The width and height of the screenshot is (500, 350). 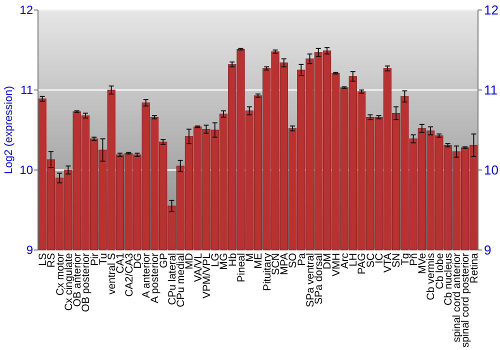 What do you see at coordinates (379, 258) in the screenshot?
I see `x-tick-label: IC` at bounding box center [379, 258].